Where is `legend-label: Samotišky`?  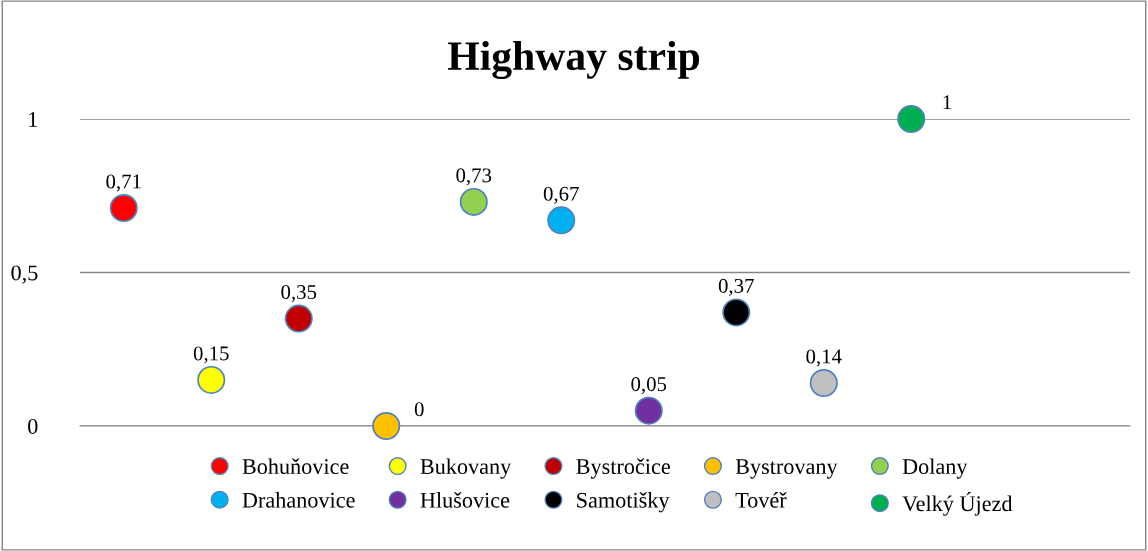 legend-label: Samotišky is located at coordinates (623, 502).